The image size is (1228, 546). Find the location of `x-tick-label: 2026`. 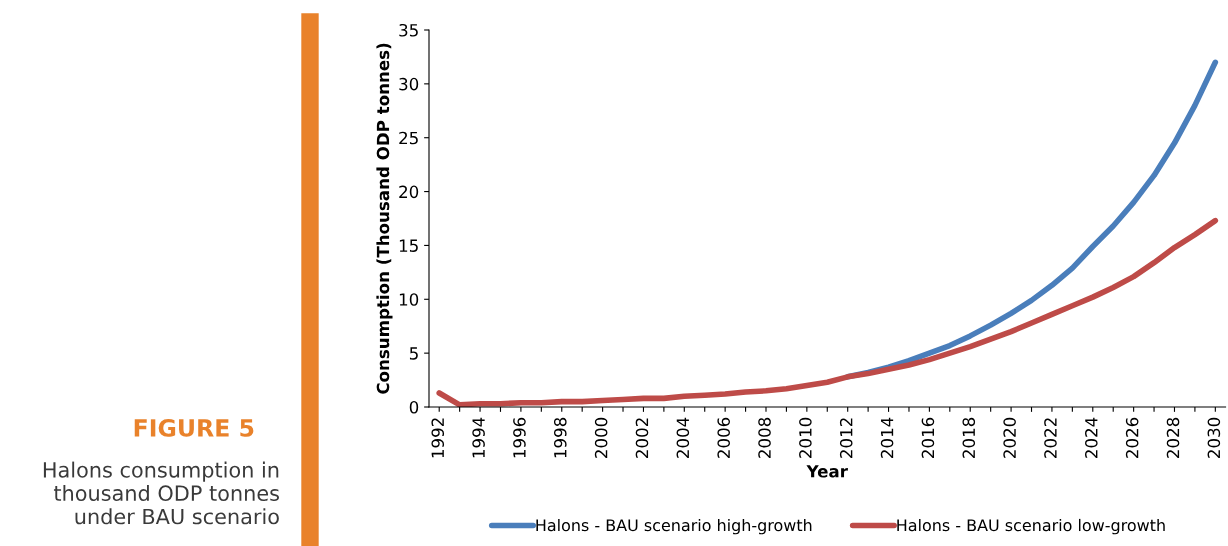

x-tick-label: 2026 is located at coordinates (1132, 437).